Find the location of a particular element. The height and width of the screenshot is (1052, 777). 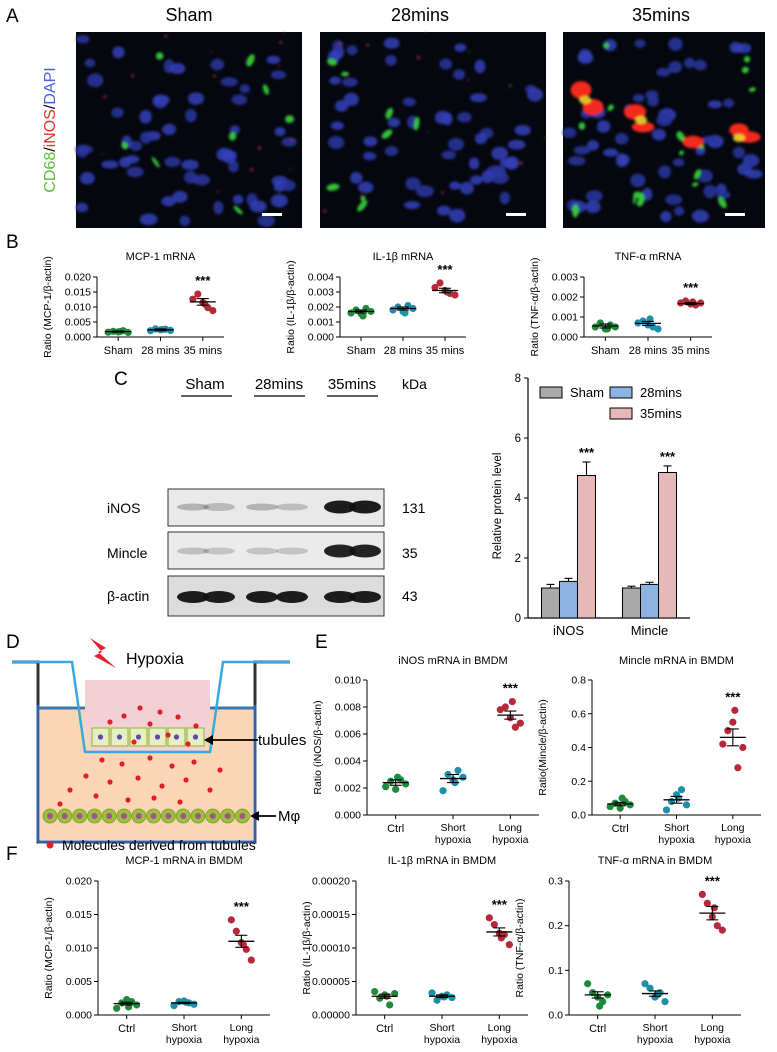

tubule-monolayer is located at coordinates (148, 737).